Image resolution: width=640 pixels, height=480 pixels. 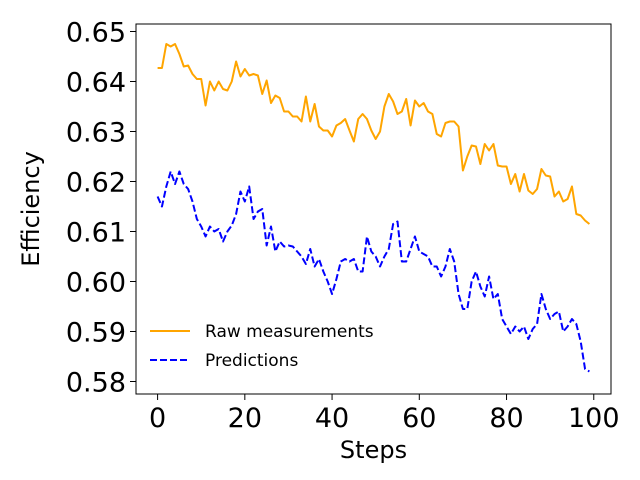 What do you see at coordinates (262, 346) in the screenshot?
I see `legend: Raw measurements Predictions` at bounding box center [262, 346].